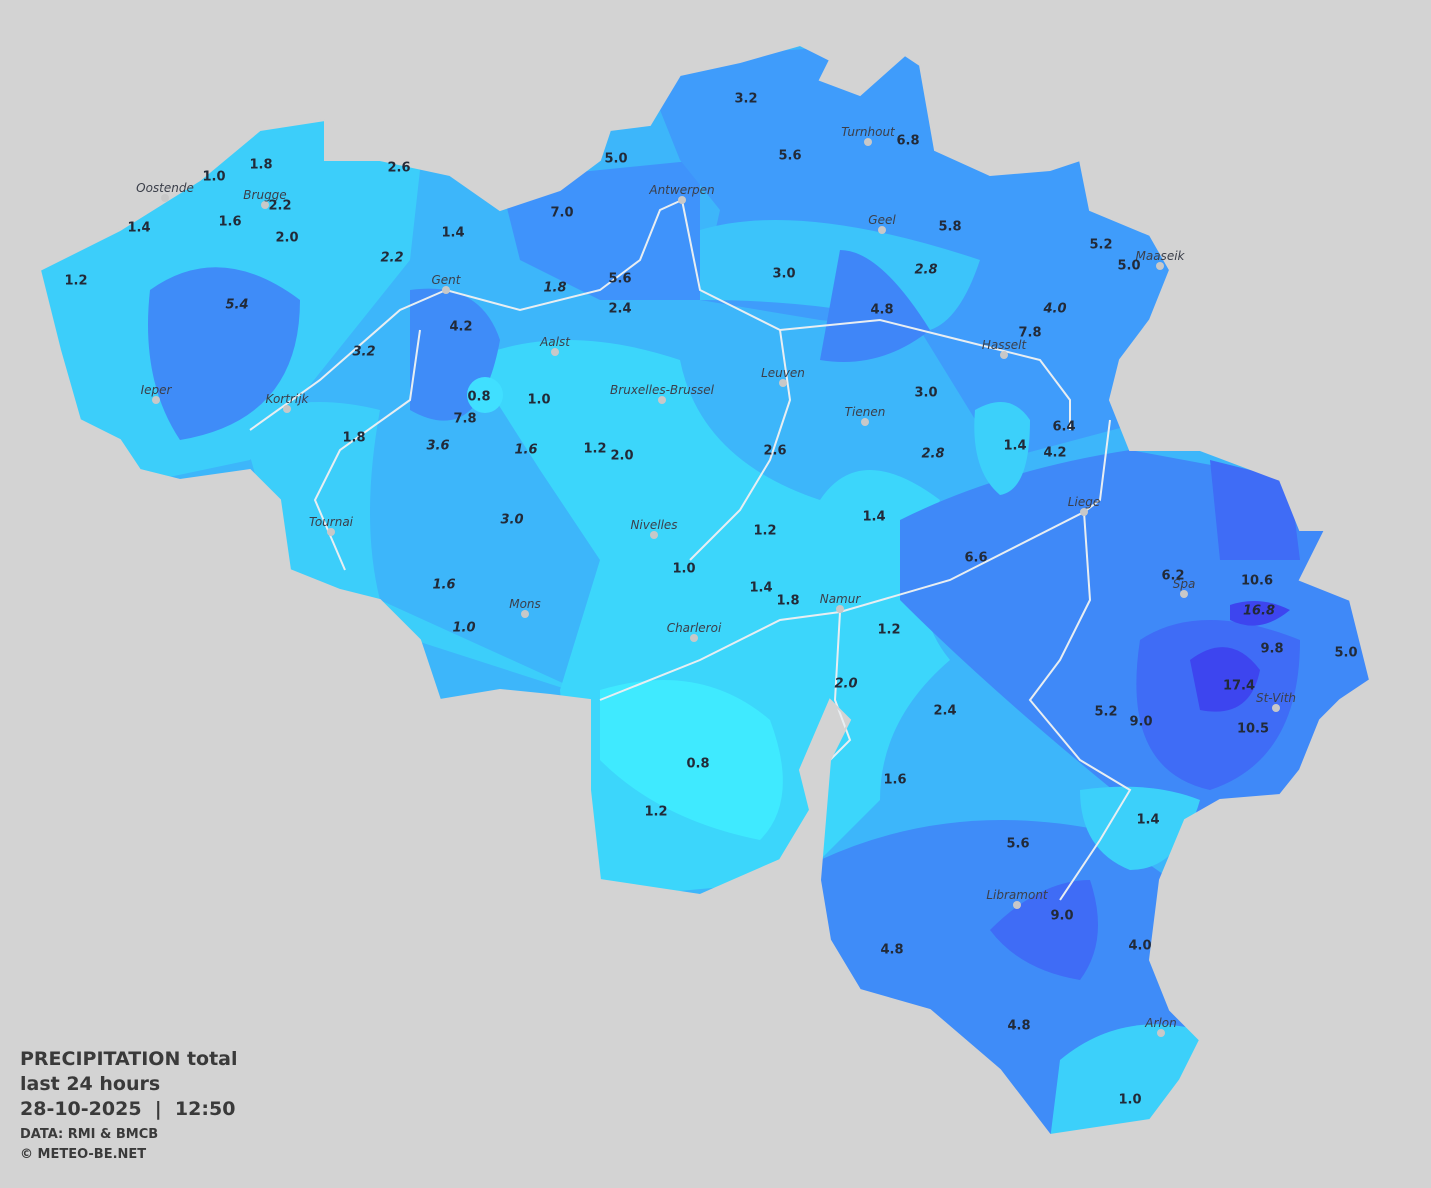 This screenshot has width=1431, height=1188. What do you see at coordinates (949, 227) in the screenshot?
I see `station-value: 5.8` at bounding box center [949, 227].